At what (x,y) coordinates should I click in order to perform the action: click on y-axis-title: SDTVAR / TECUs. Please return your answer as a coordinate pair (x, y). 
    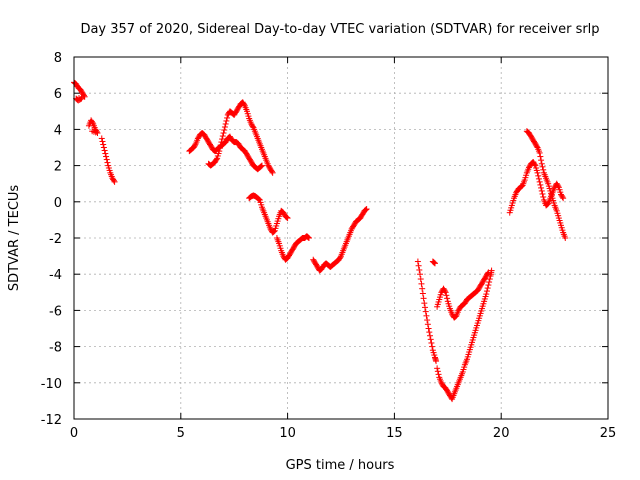
    Looking at the image, I should click on (14, 238).